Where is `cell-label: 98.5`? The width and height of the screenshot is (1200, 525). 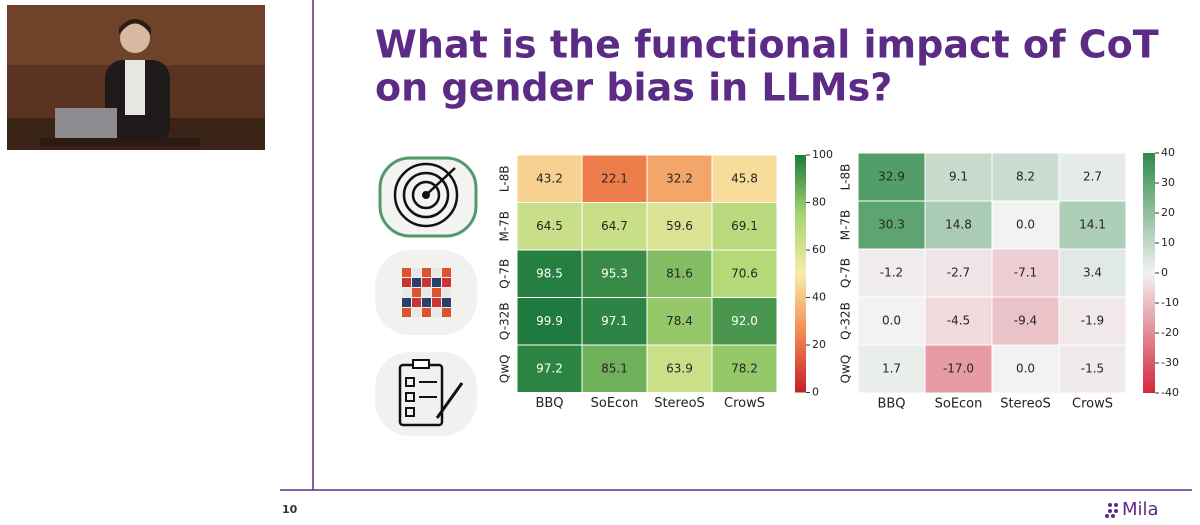 cell-label: 98.5 is located at coordinates (549, 273).